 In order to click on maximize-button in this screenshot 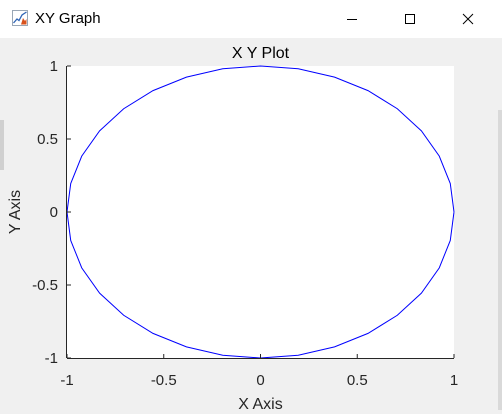, I will do `click(410, 19)`.